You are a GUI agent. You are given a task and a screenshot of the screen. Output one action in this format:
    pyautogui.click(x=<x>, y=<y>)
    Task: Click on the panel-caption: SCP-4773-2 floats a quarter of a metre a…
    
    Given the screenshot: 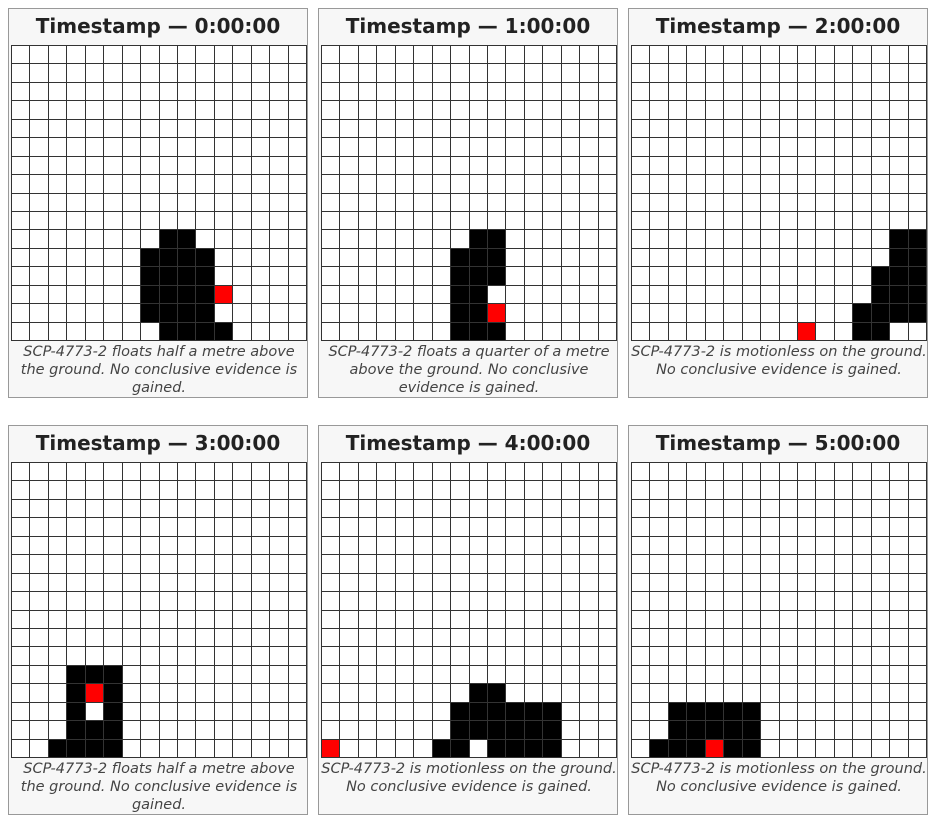 What is the action you would take?
    pyautogui.click(x=469, y=370)
    